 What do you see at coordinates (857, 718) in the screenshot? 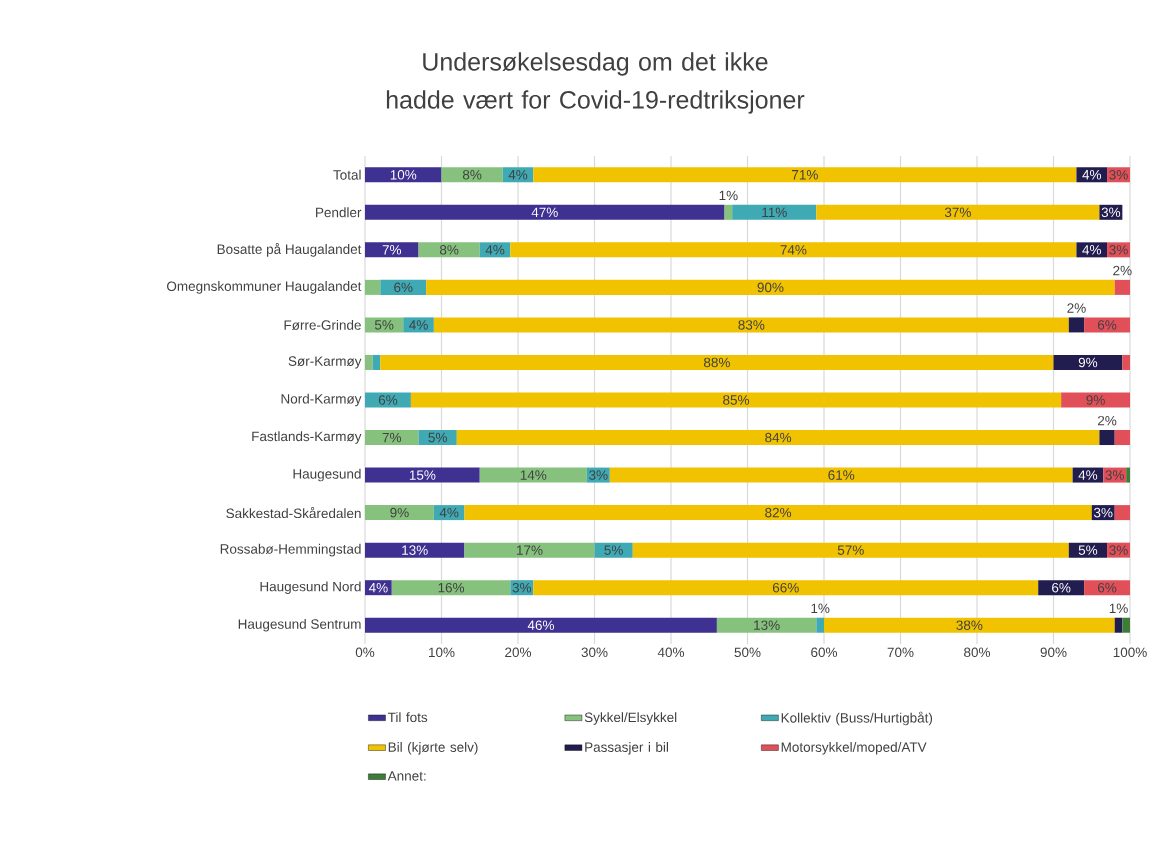
I see `legend-label: Kollektiv (Buss/Hurtigbåt)` at bounding box center [857, 718].